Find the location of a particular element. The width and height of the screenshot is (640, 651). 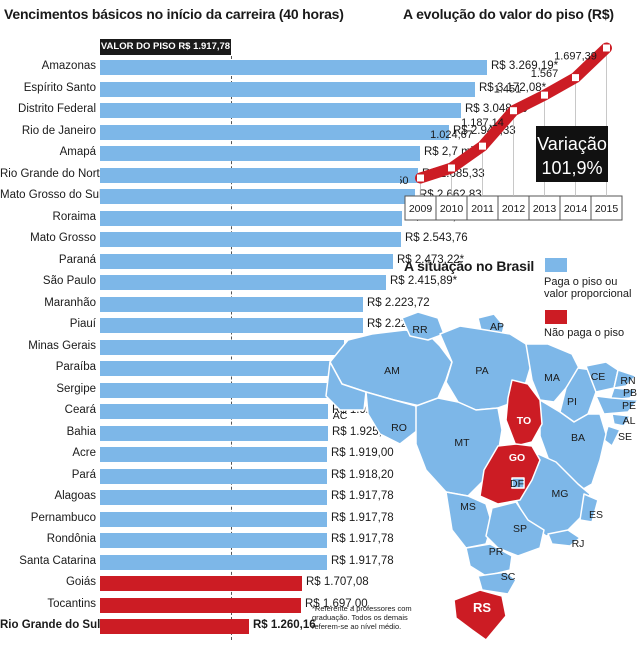

state-label: Rondônia is located at coordinates (71, 539).